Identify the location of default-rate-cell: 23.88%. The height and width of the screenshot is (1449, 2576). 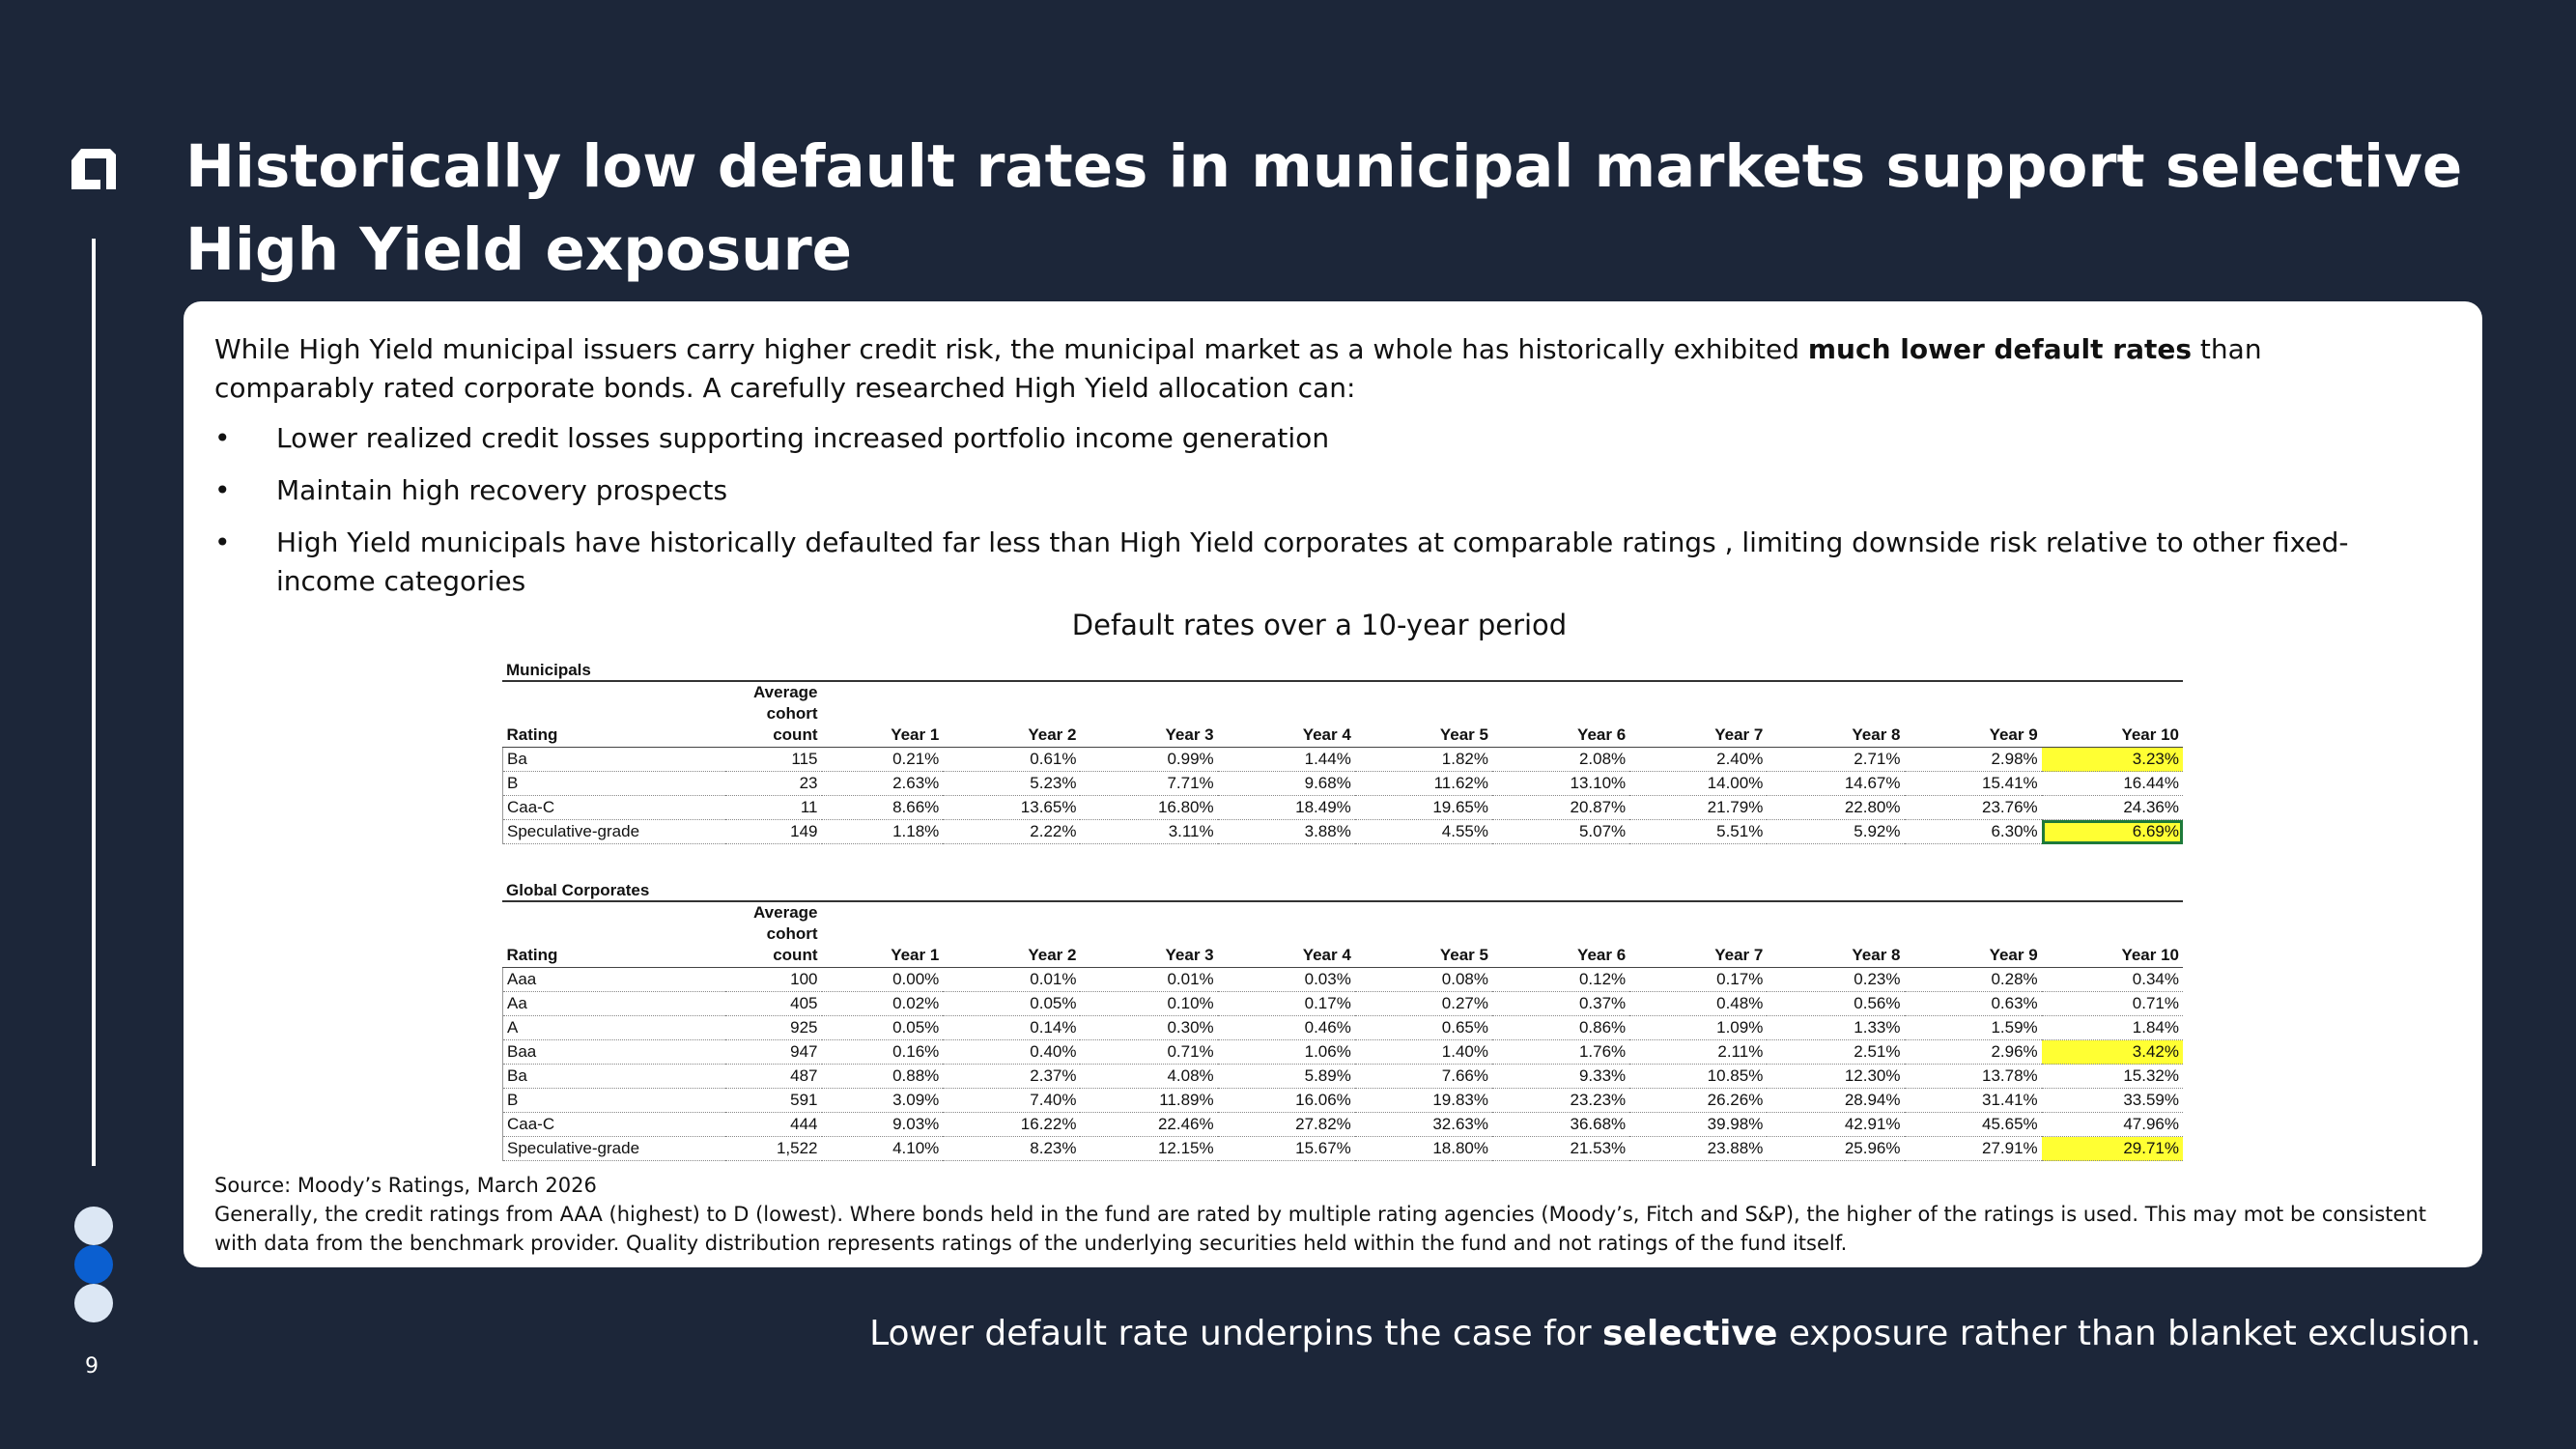
(1698, 1148).